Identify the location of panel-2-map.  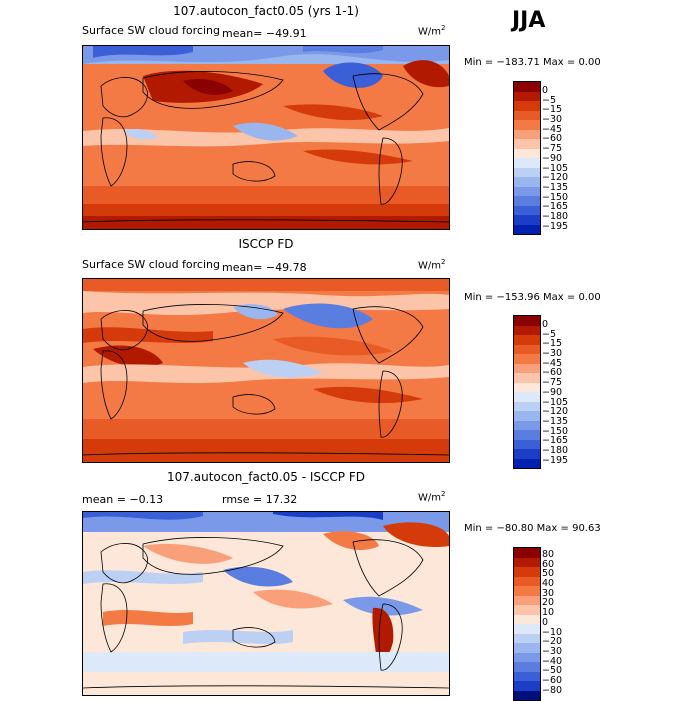
(266, 370).